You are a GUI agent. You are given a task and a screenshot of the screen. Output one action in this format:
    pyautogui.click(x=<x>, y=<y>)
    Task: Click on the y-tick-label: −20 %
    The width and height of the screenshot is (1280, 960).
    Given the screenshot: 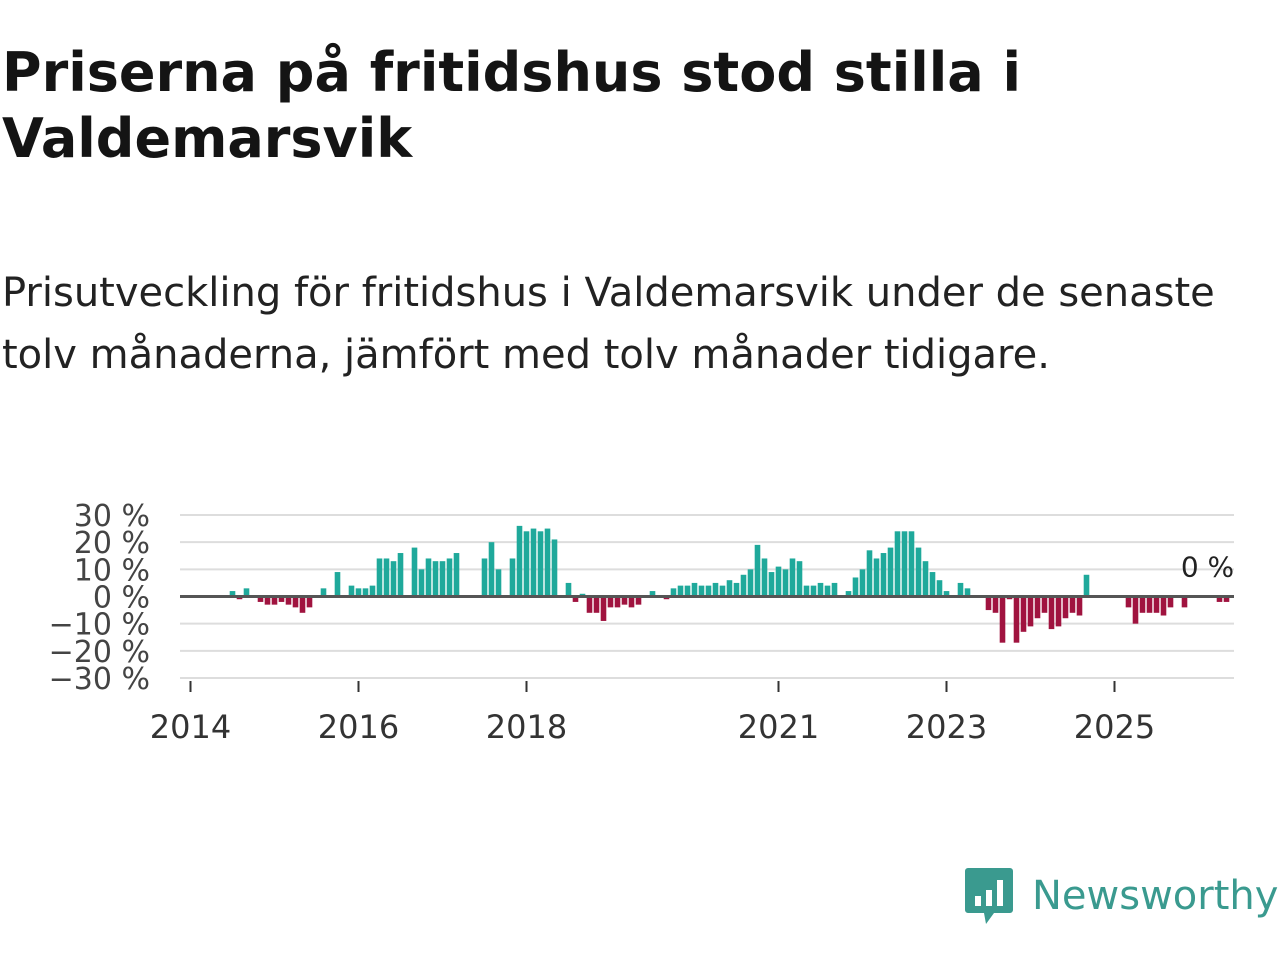 What is the action you would take?
    pyautogui.click(x=99, y=652)
    